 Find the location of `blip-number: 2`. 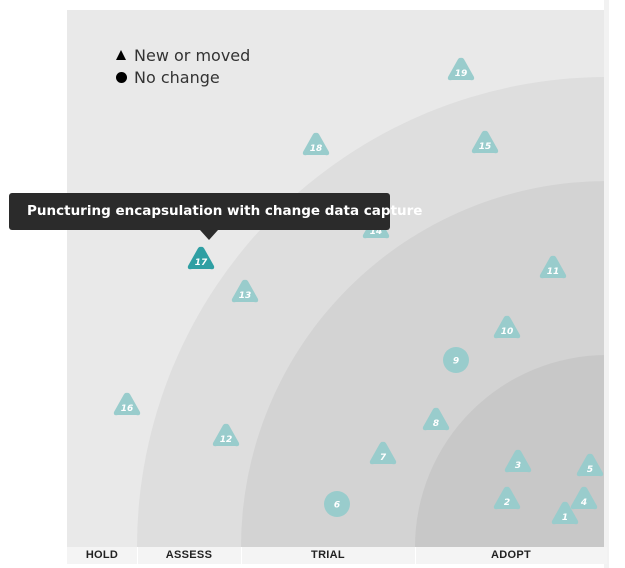

blip-number: 2 is located at coordinates (507, 503).